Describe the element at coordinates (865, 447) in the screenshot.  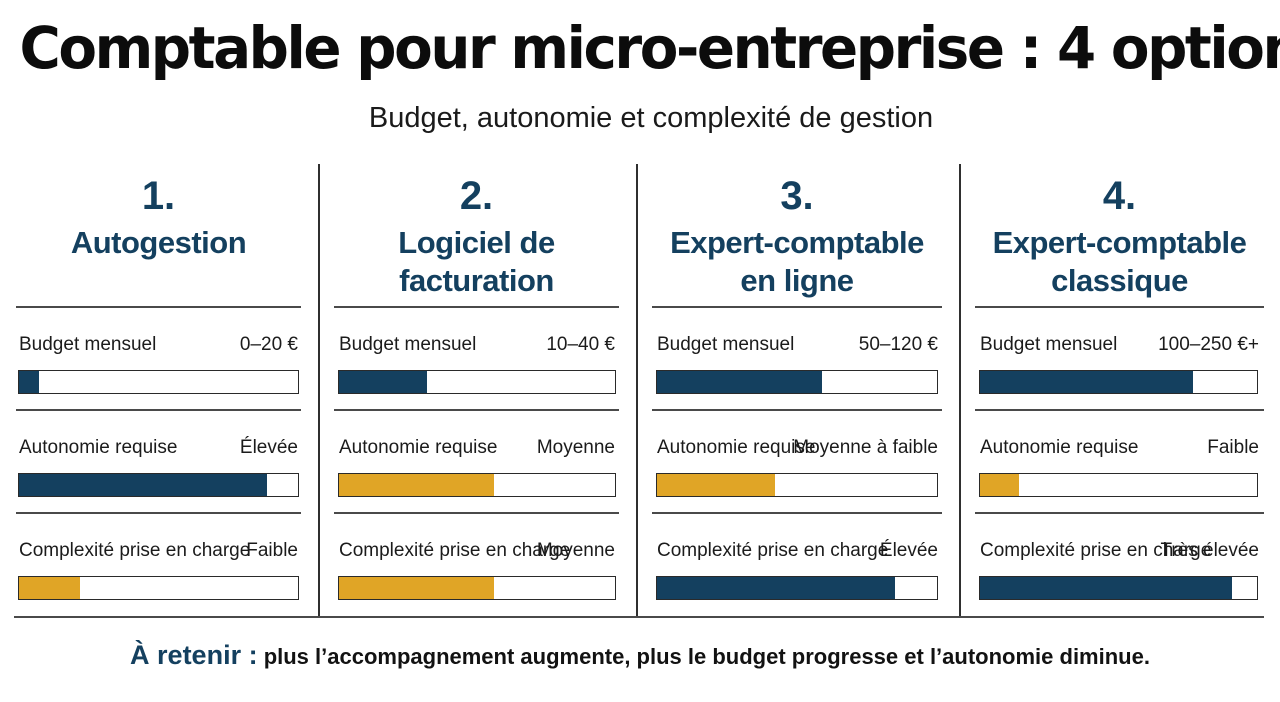
I see `metric-value: Moyenne à faible` at that location.